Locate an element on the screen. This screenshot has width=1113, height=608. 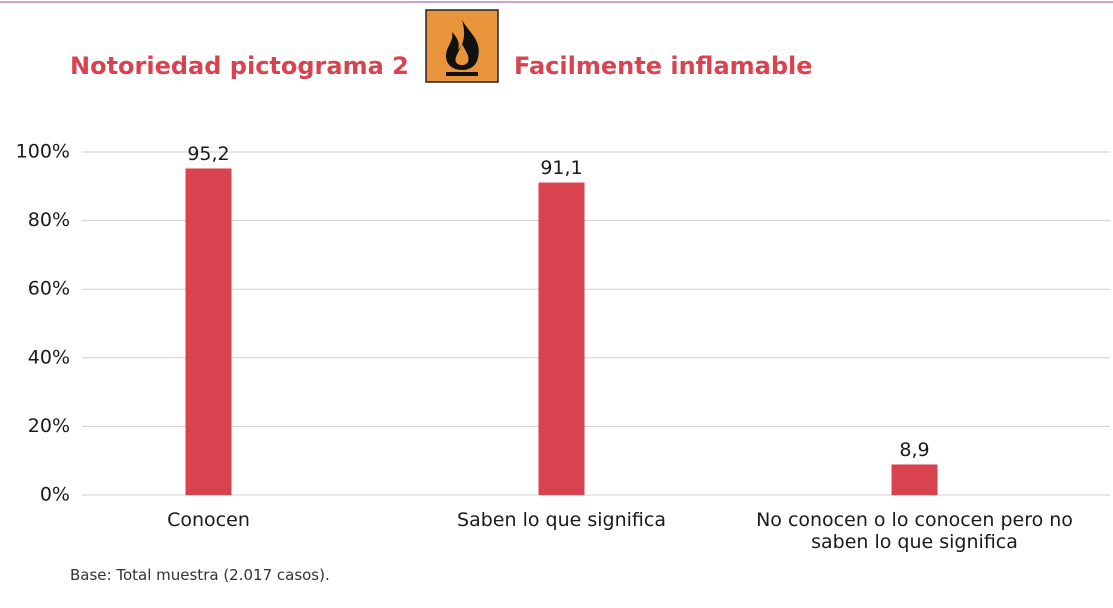
y-tick-label: 60% is located at coordinates (49, 289).